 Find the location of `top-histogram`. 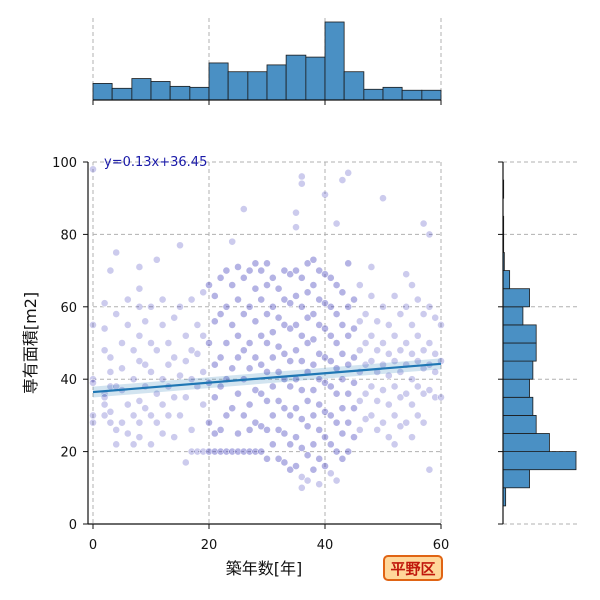

top-histogram is located at coordinates (267, 61).